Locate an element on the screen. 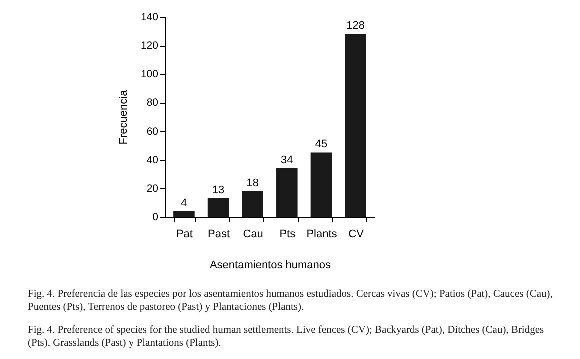 The height and width of the screenshot is (359, 580). x-tick-label: Plants is located at coordinates (322, 234).